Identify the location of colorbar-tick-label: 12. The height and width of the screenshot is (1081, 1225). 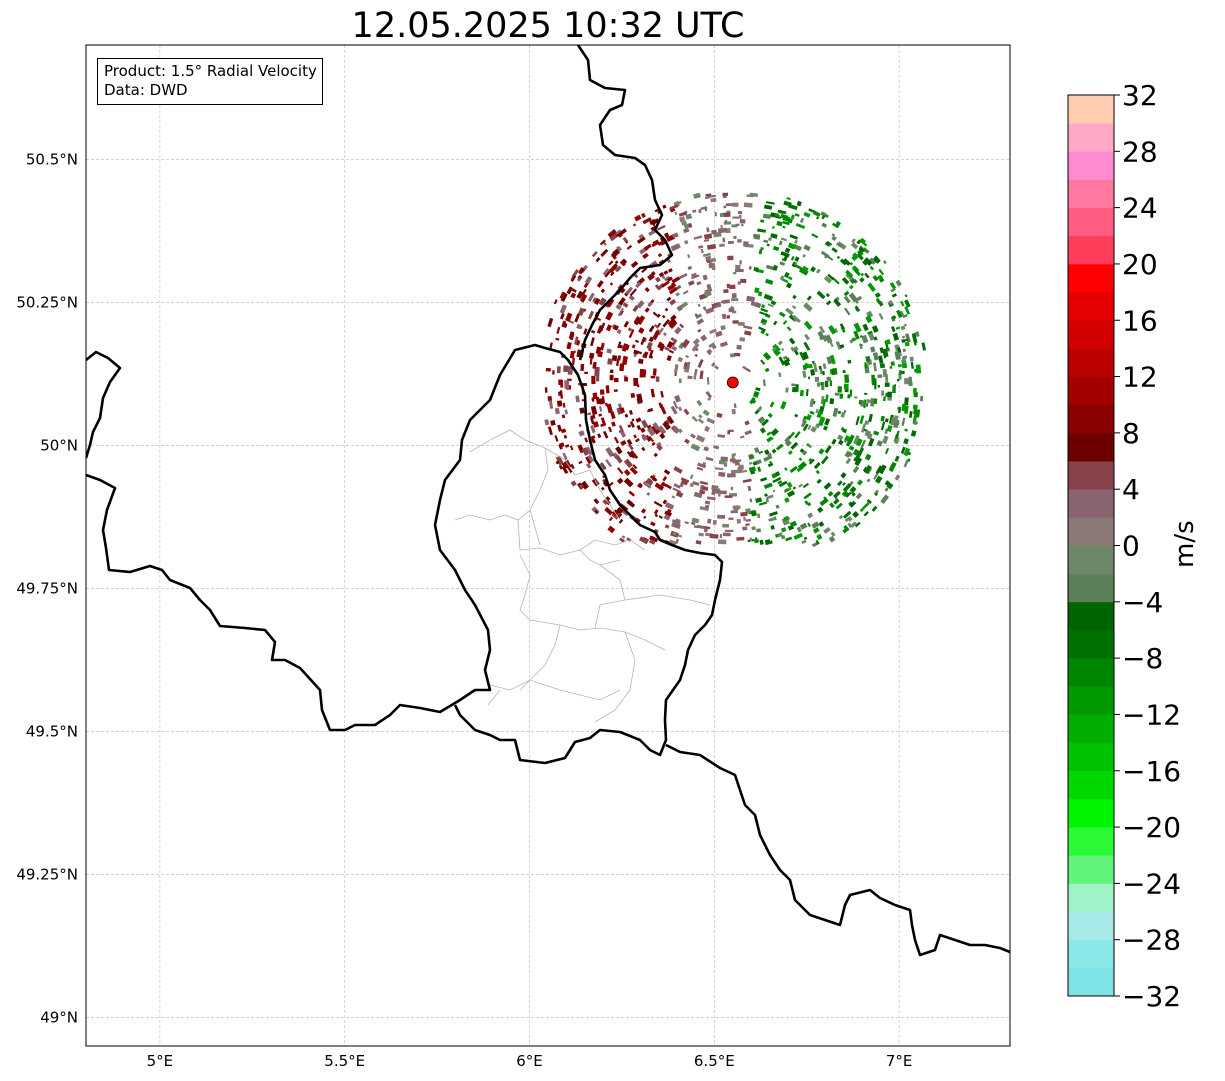
(1140, 377).